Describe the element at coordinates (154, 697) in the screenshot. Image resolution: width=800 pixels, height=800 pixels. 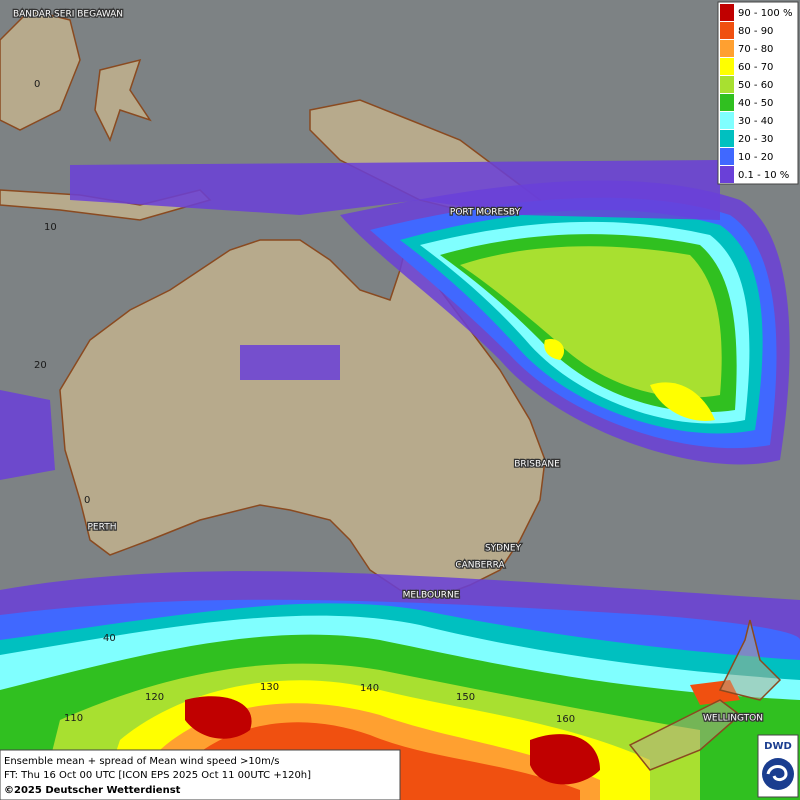
I see `lon-label: 120` at that location.